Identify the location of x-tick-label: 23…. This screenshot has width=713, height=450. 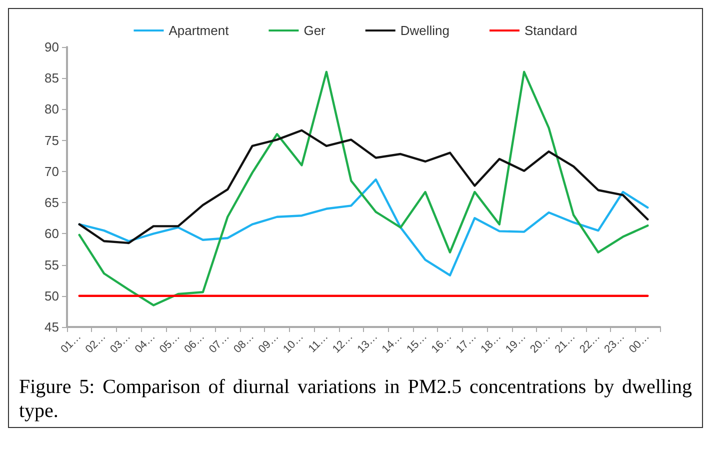
(615, 343).